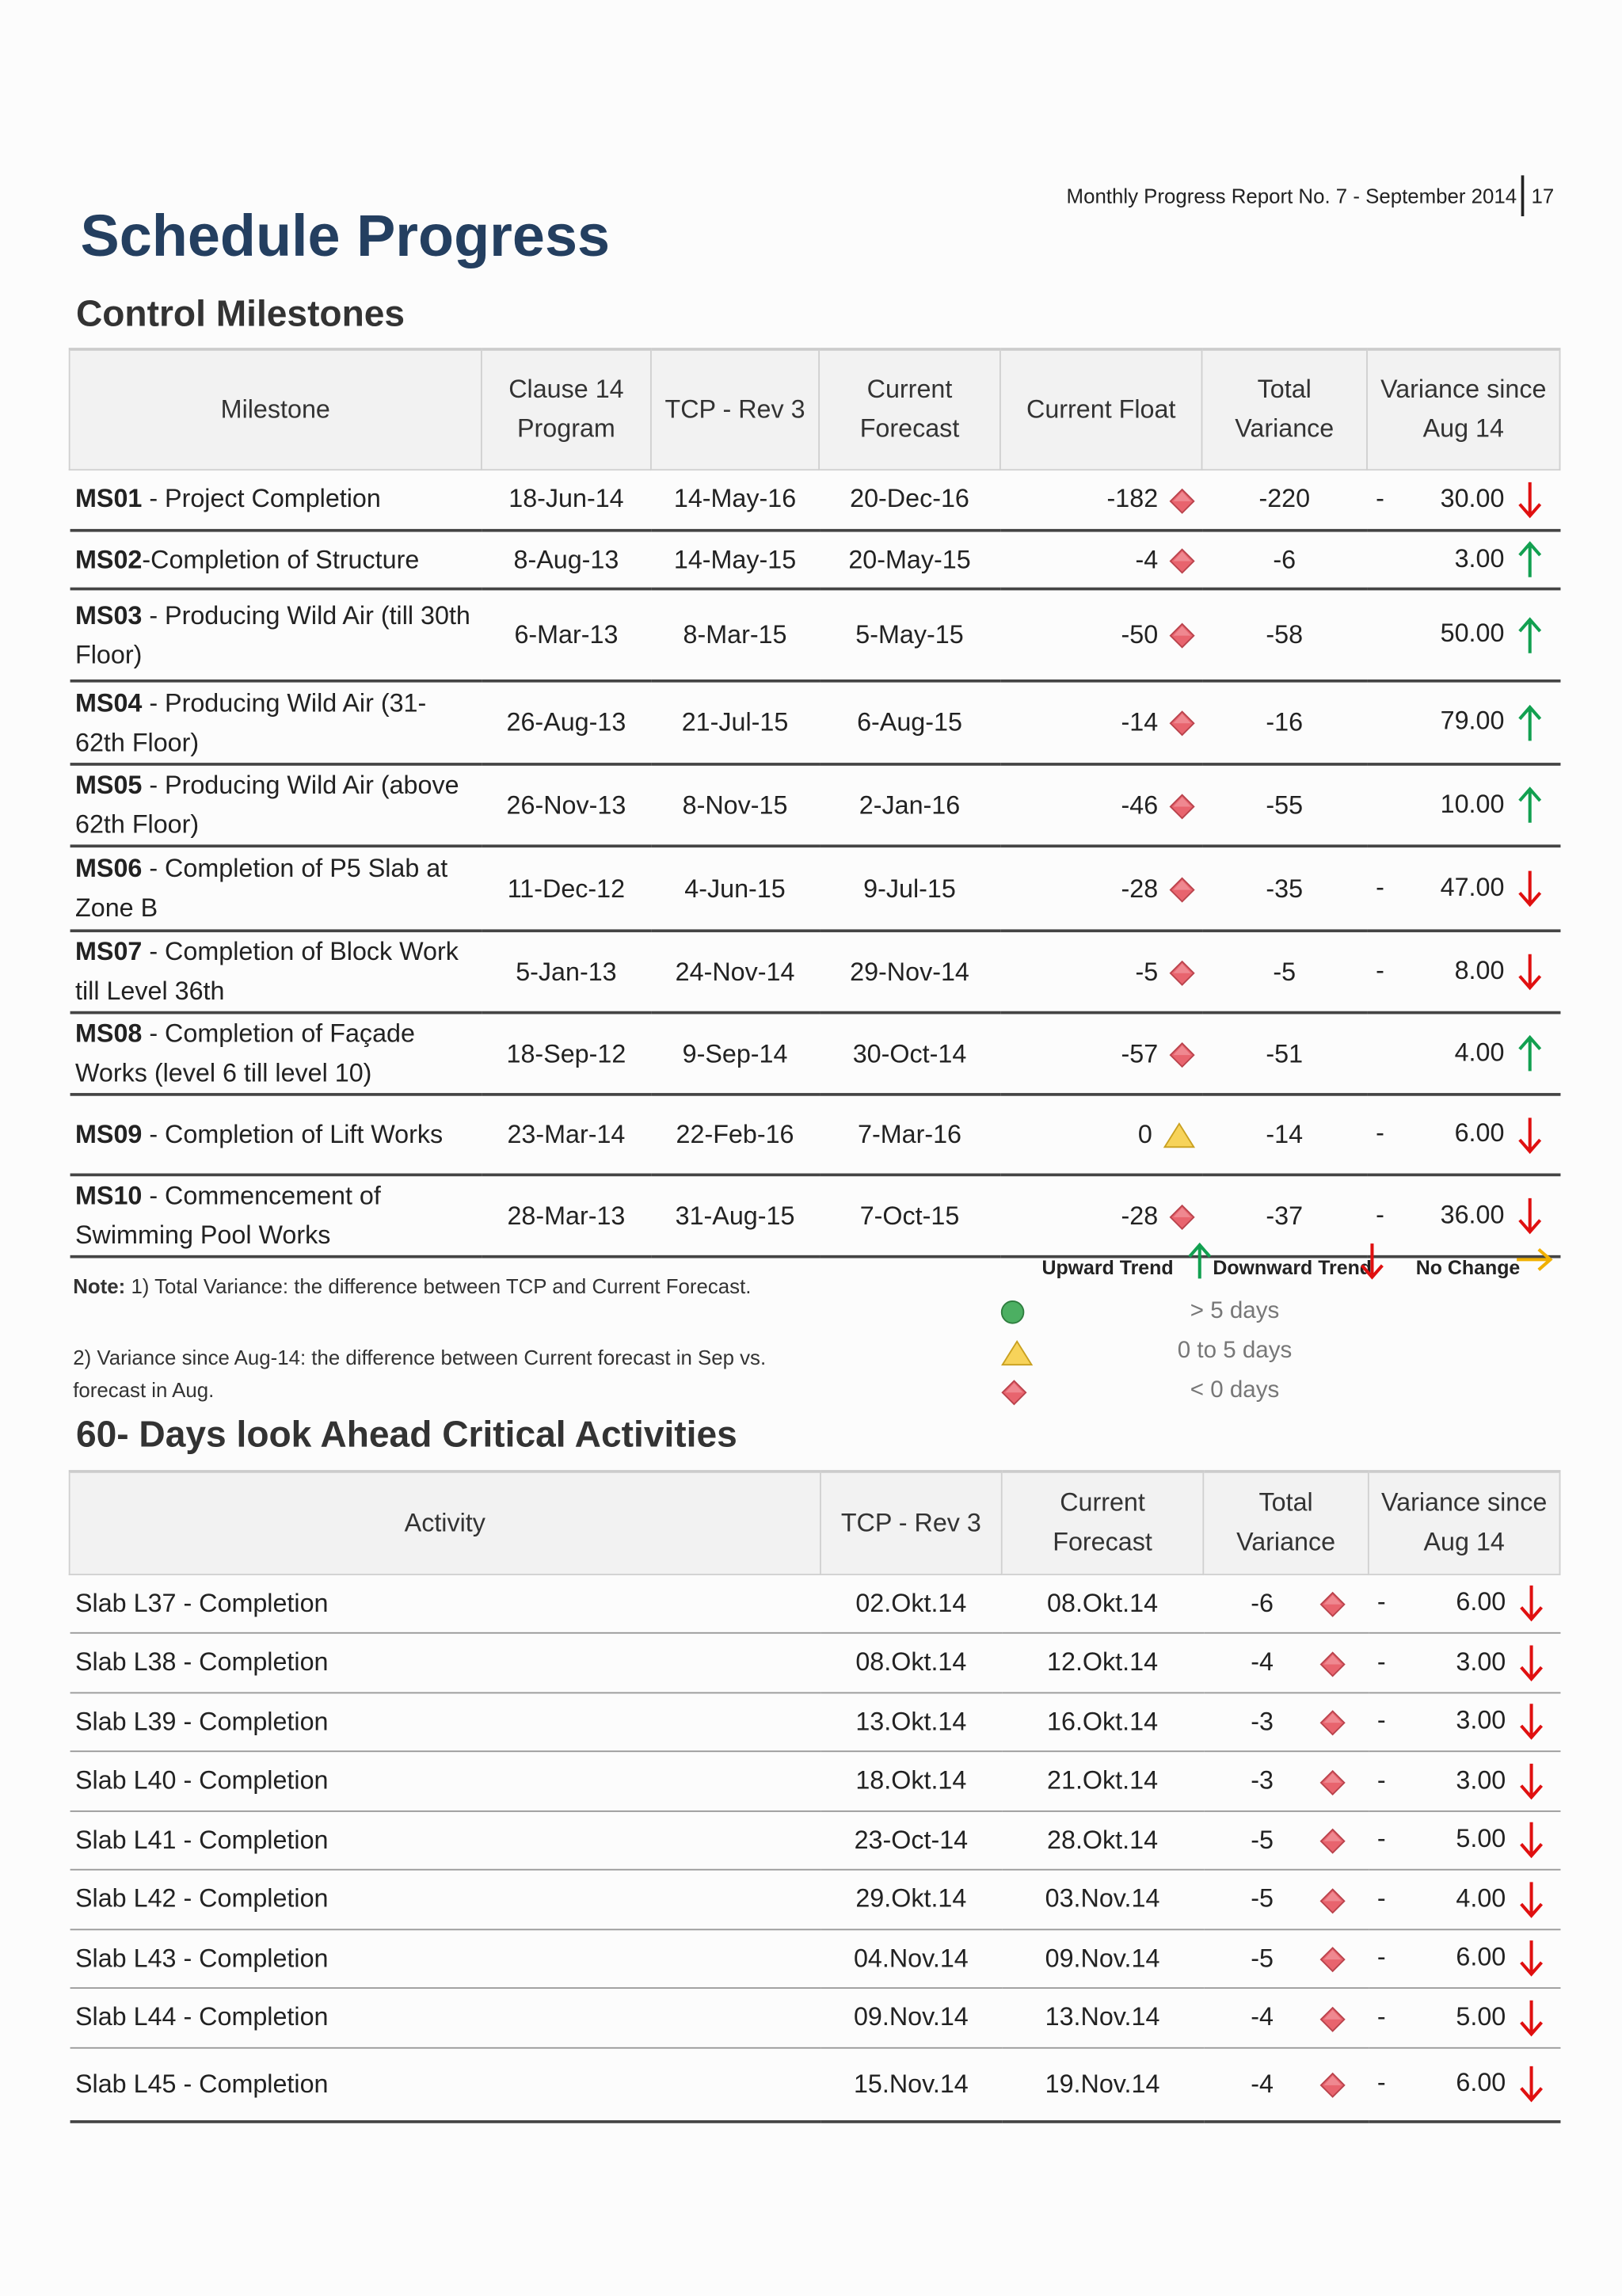  What do you see at coordinates (1102, 1959) in the screenshot?
I see `cell: 09.Nov.14` at bounding box center [1102, 1959].